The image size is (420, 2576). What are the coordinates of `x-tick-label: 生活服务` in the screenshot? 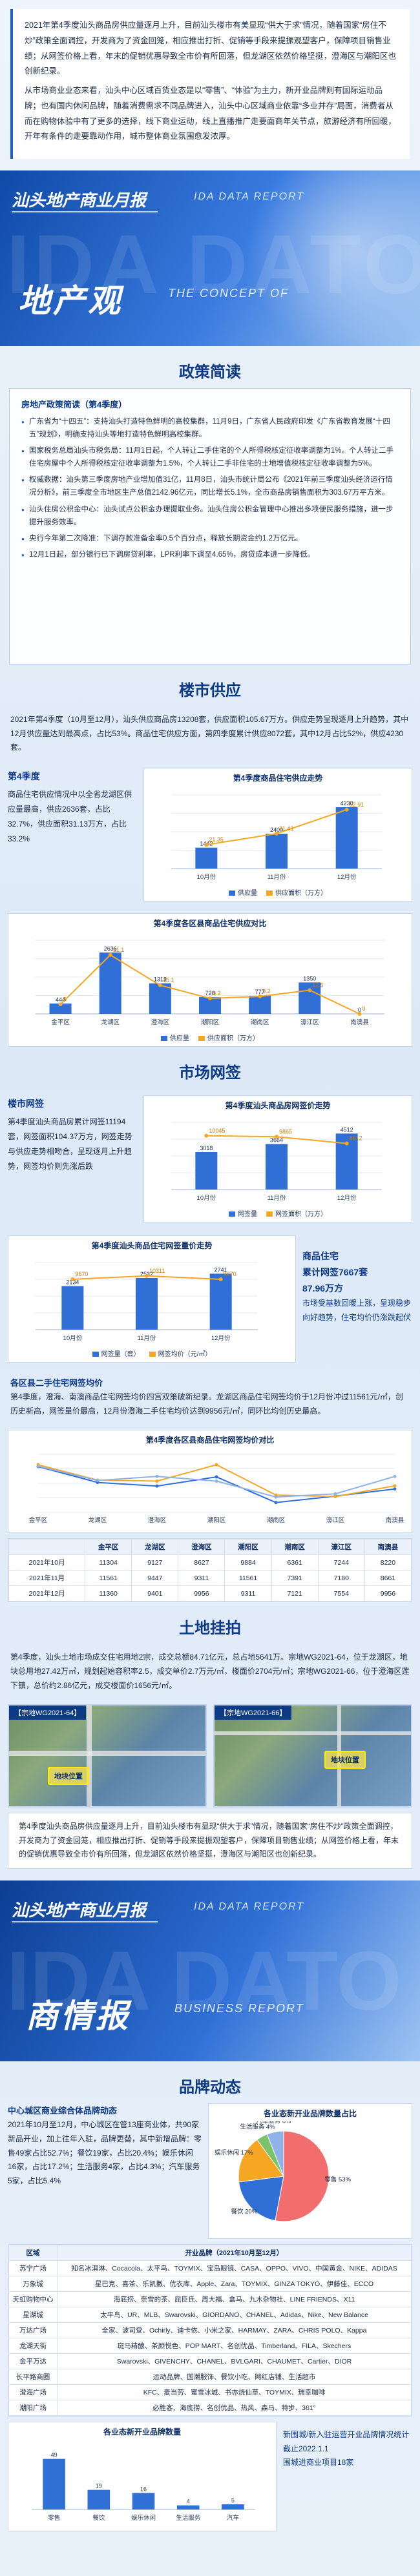 It's located at (188, 2518).